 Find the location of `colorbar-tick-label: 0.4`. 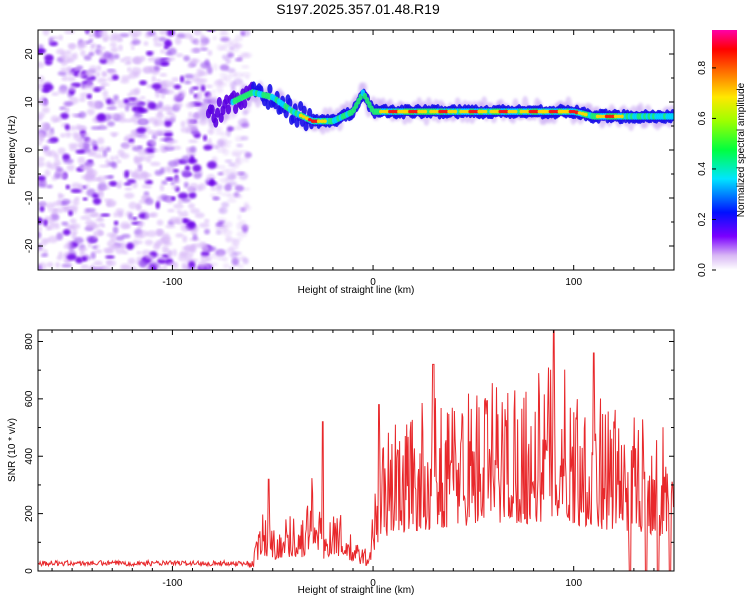

colorbar-tick-label: 0.4 is located at coordinates (702, 169).